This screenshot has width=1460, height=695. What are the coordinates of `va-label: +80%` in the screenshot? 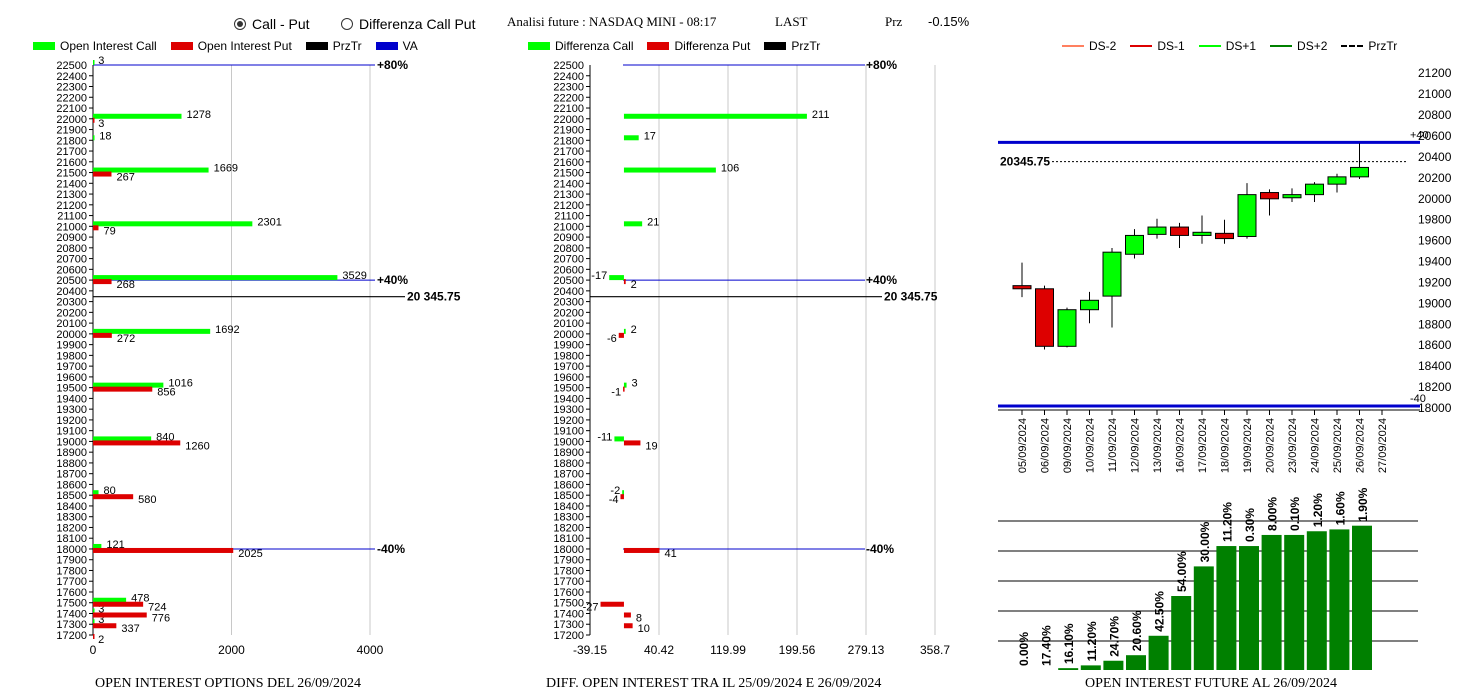 It's located at (881, 65).